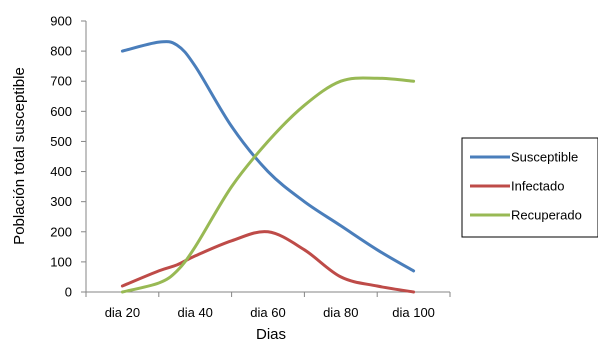 The width and height of the screenshot is (598, 351). I want to click on legend: Susceptible Infectado Recuperado, so click(529, 187).